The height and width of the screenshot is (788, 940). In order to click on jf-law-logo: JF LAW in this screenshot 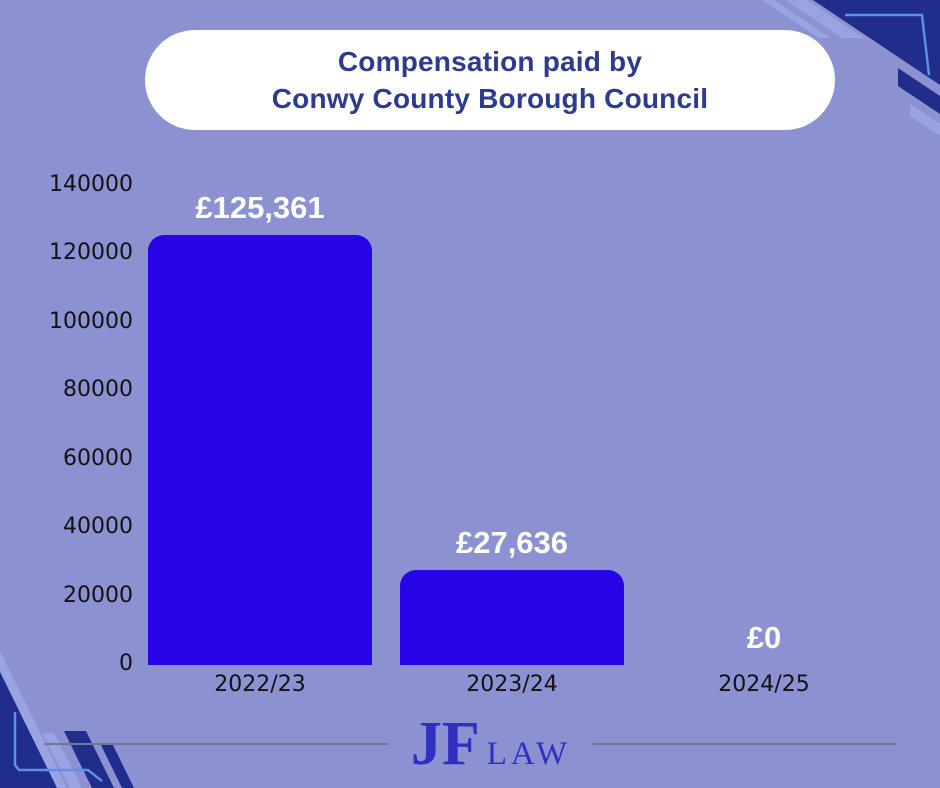, I will do `click(491, 744)`.